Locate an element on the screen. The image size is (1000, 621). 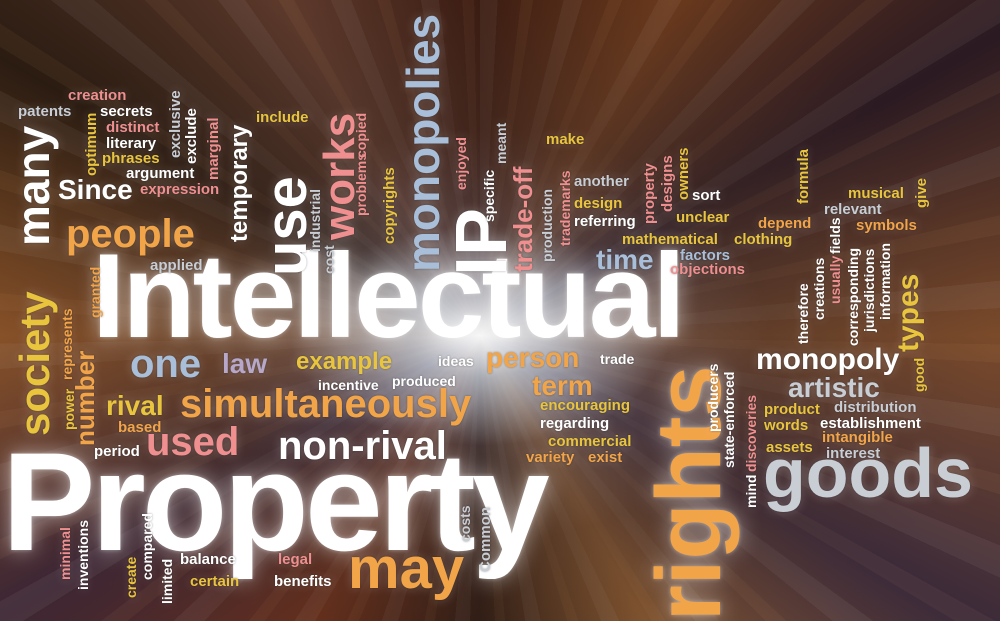
word-person: person is located at coordinates (533, 357).